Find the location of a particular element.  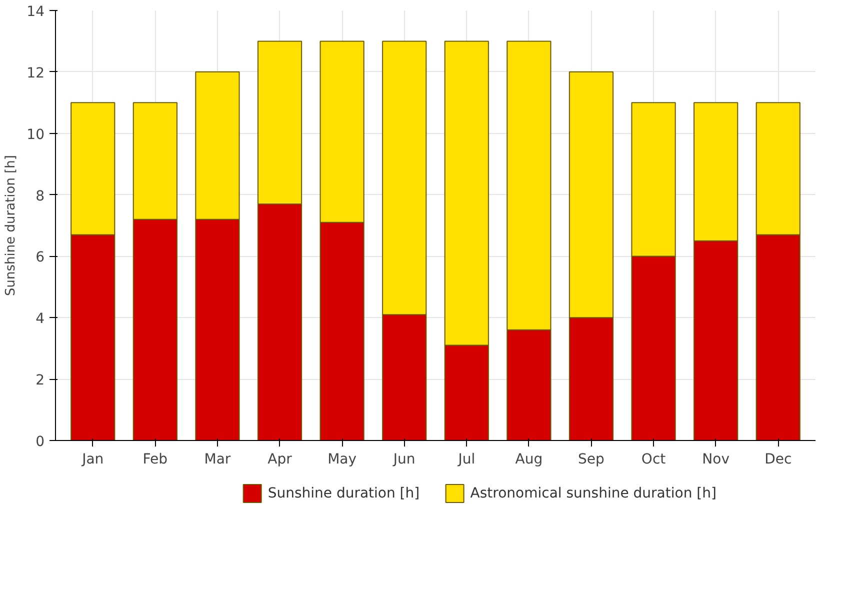

x-tick-label: Jul is located at coordinates (466, 460).